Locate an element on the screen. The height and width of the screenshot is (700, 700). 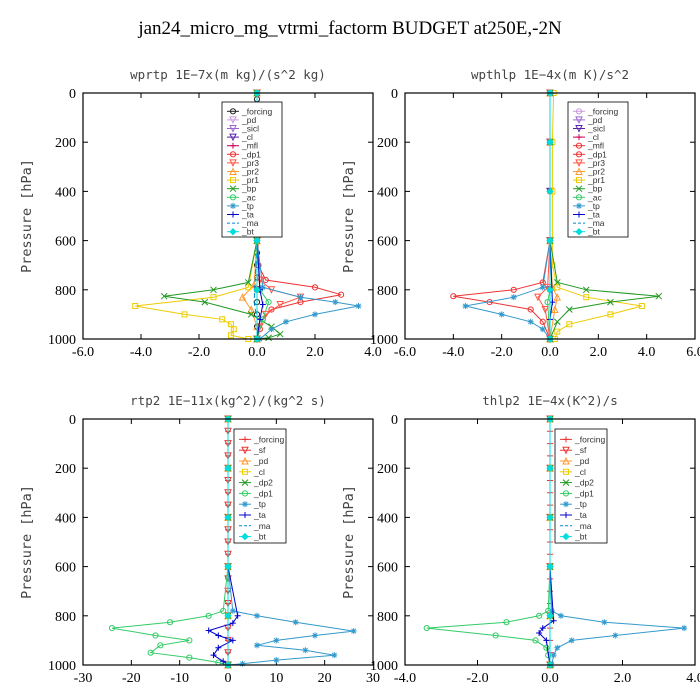
x-tick-label: -30 is located at coordinates (83, 678).